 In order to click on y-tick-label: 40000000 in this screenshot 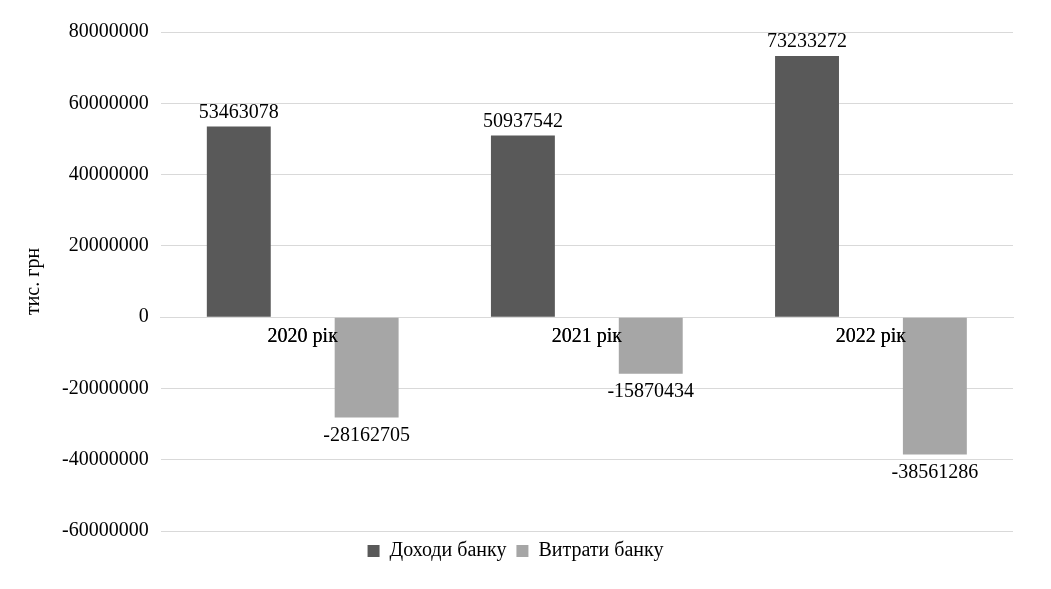, I will do `click(108, 172)`.